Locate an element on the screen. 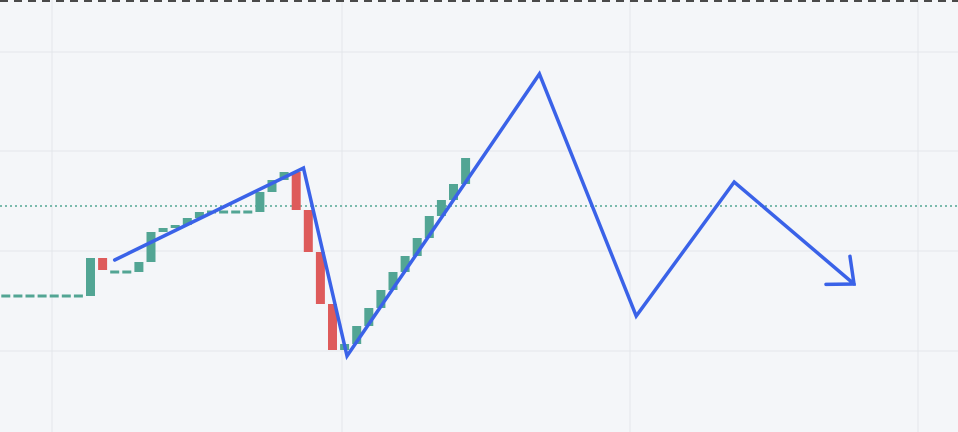 Image resolution: width=958 pixels, height=432 pixels. arrow-head-icon is located at coordinates (840, 270).